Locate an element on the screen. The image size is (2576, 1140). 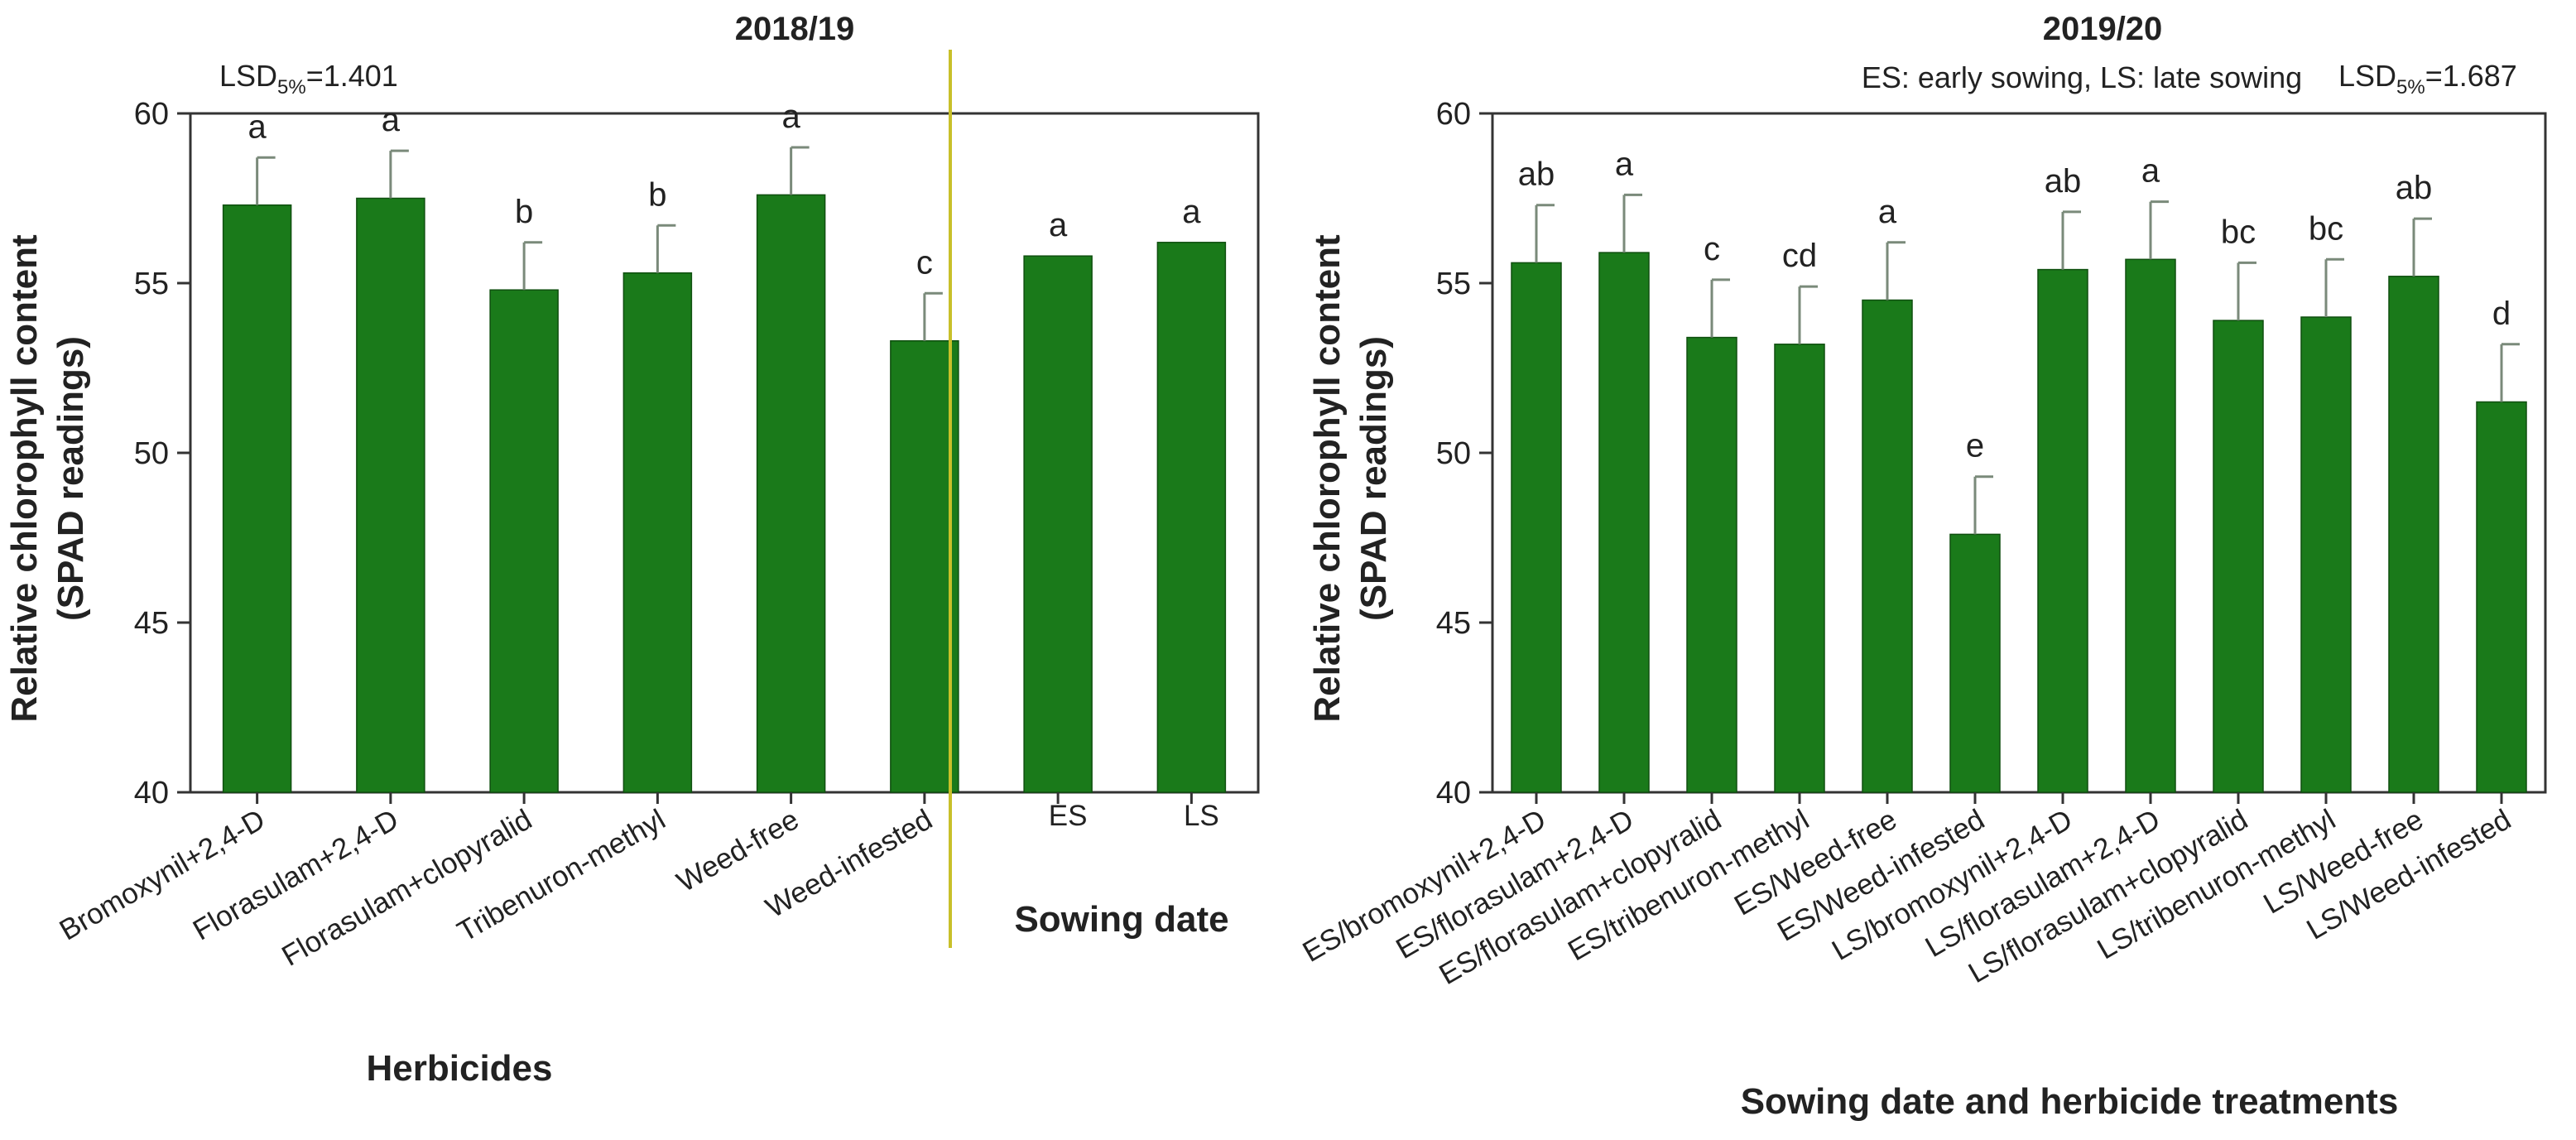
chart-left-title: 2018/19 is located at coordinates (795, 29).